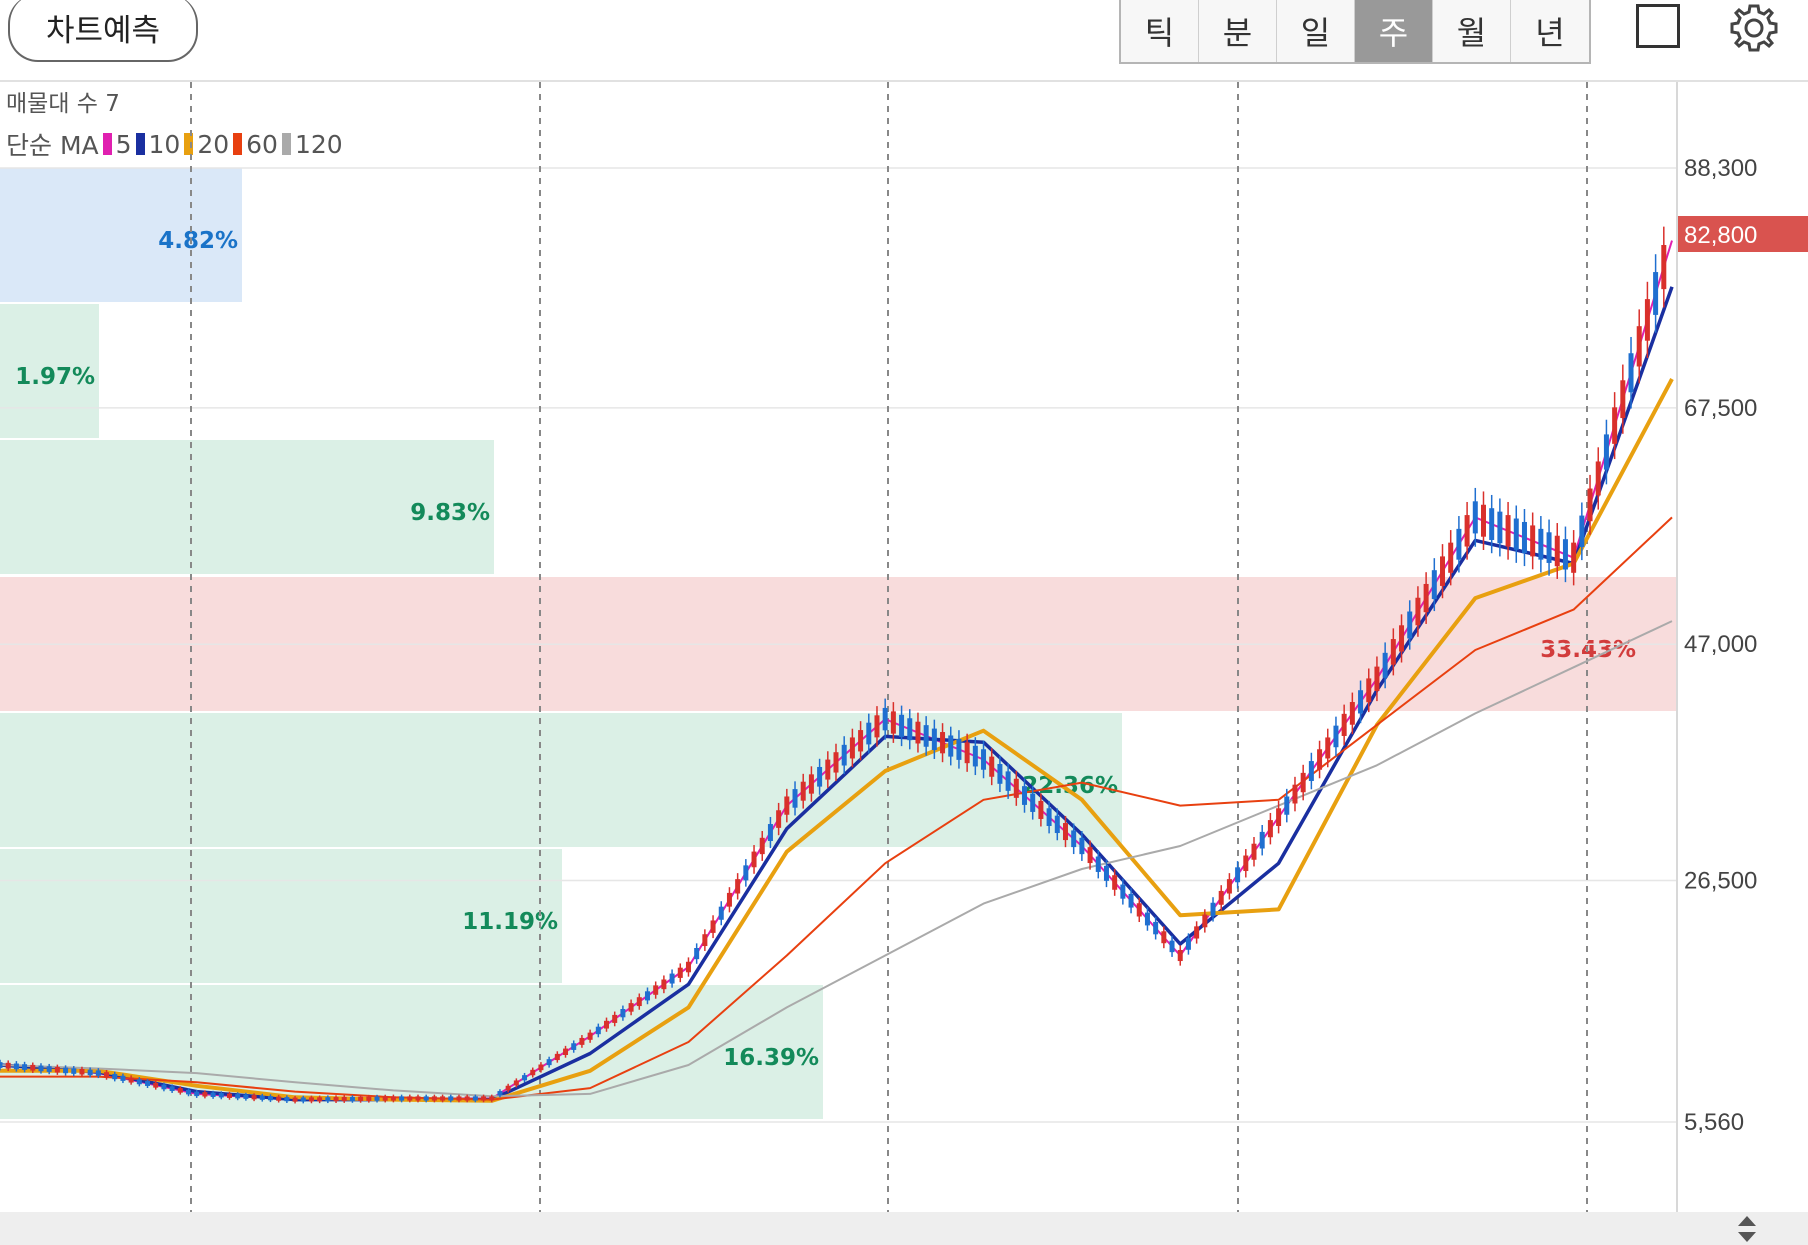 This screenshot has height=1245, width=1808. I want to click on current-price-label: 82,800, so click(1720, 235).